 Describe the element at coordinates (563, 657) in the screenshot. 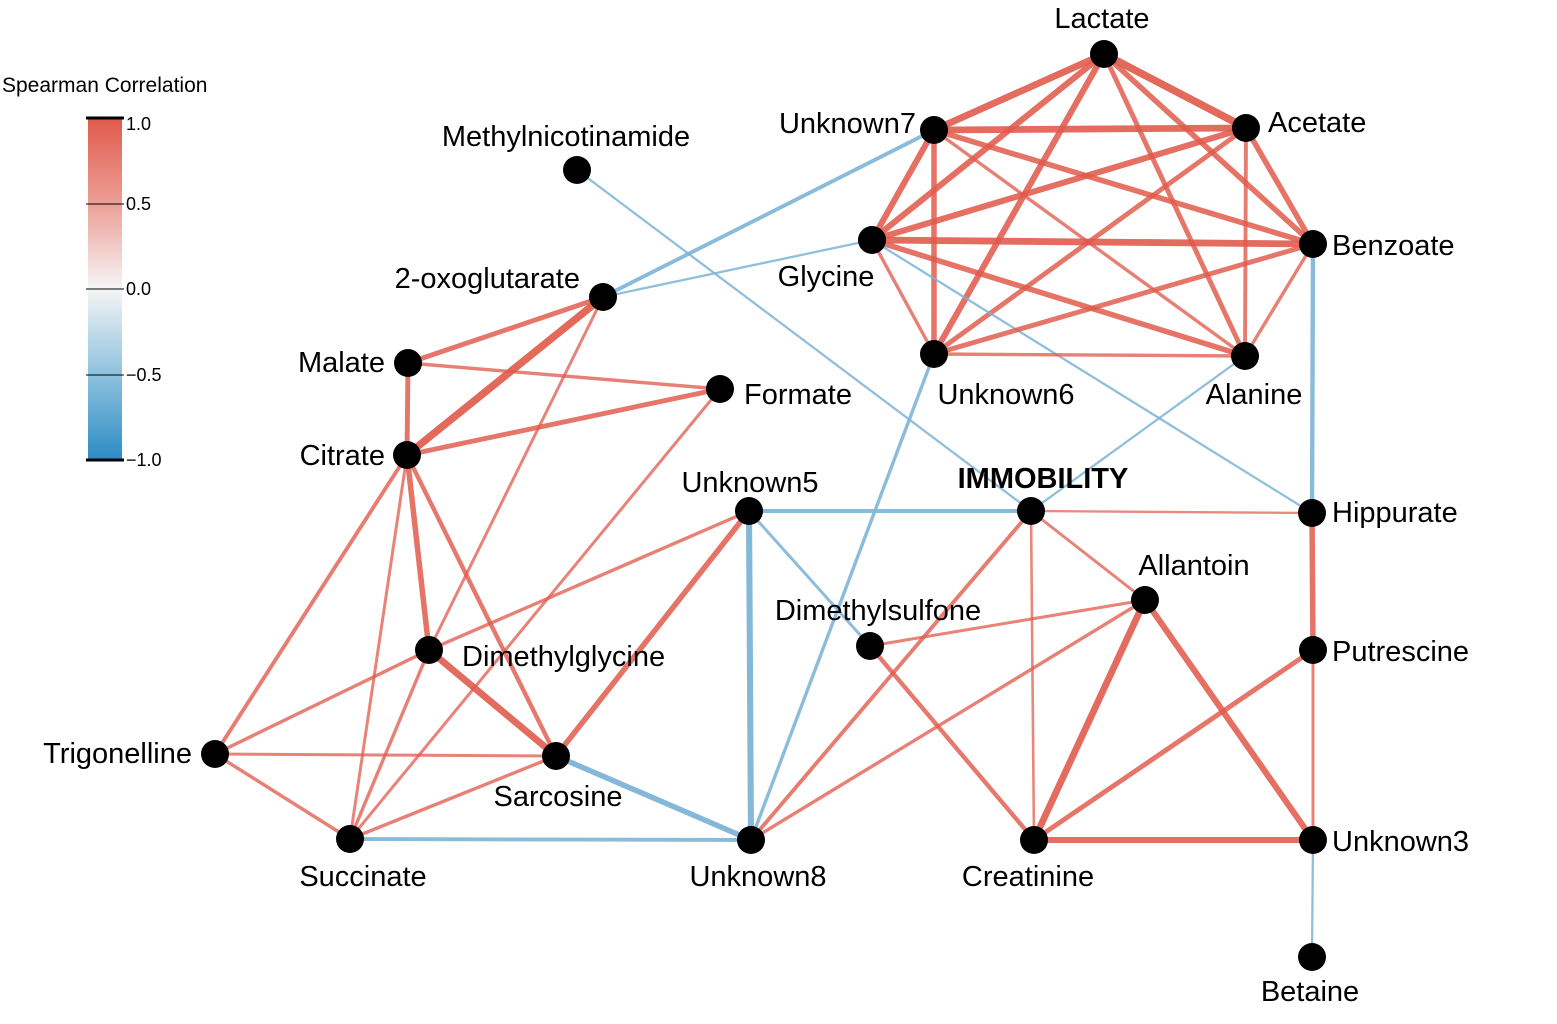

I see `node-label-dimethylglycine: Dimethylglycine` at that location.